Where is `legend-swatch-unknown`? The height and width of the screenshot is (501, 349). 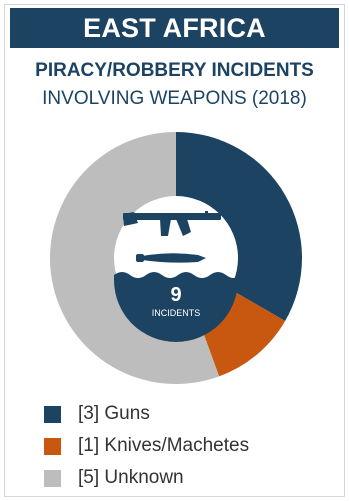 legend-swatch-unknown is located at coordinates (52, 478).